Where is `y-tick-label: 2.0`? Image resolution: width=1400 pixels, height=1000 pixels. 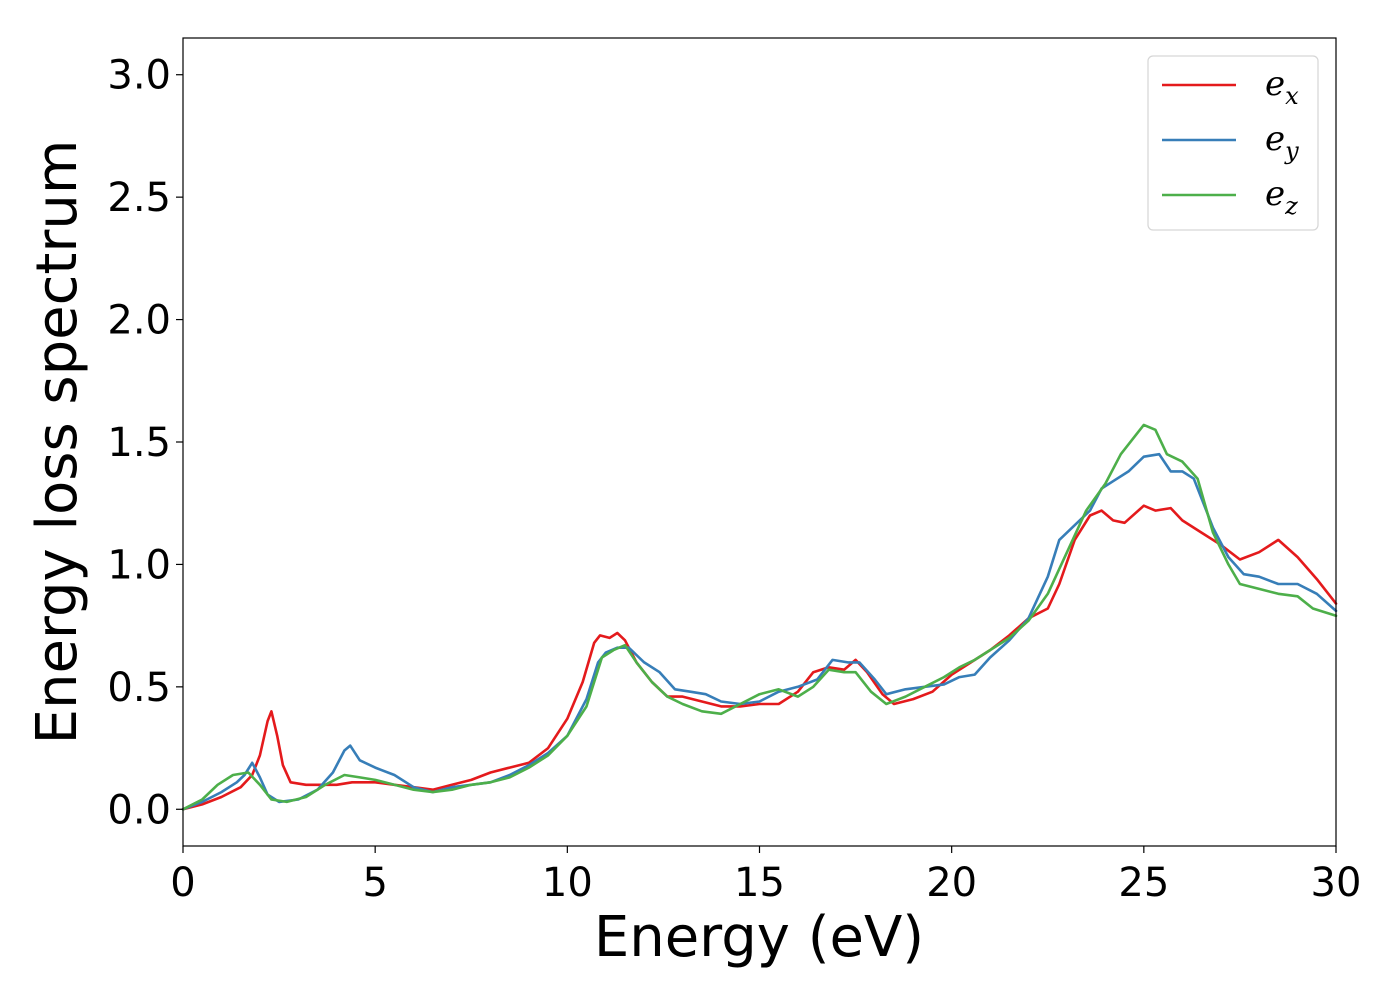
y-tick-label: 2.0 is located at coordinates (139, 321).